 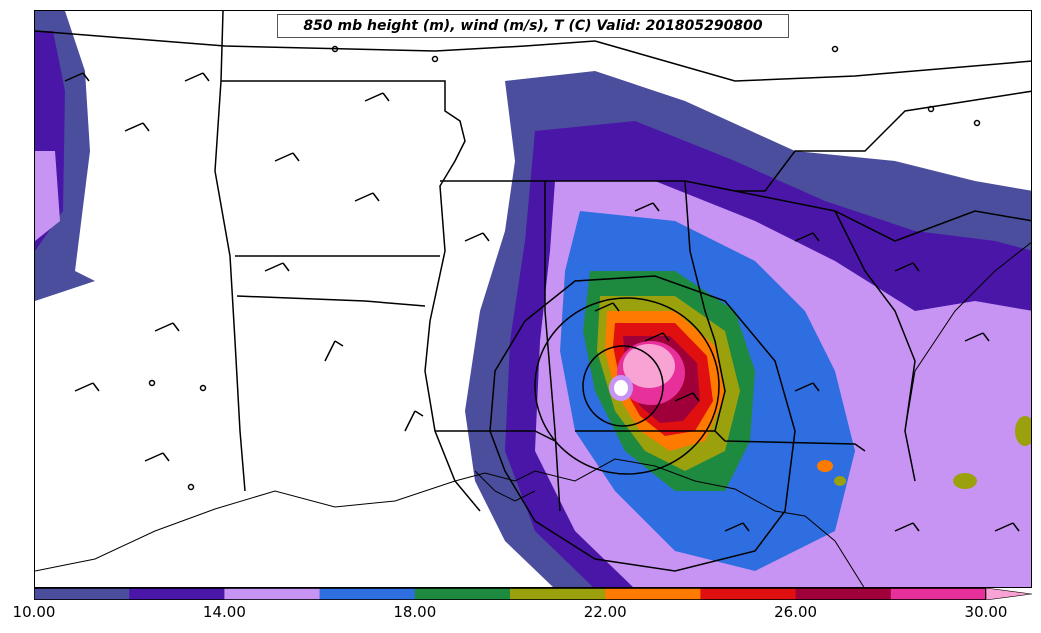 I want to click on colorbar-tick-label: 26.00, so click(x=796, y=612).